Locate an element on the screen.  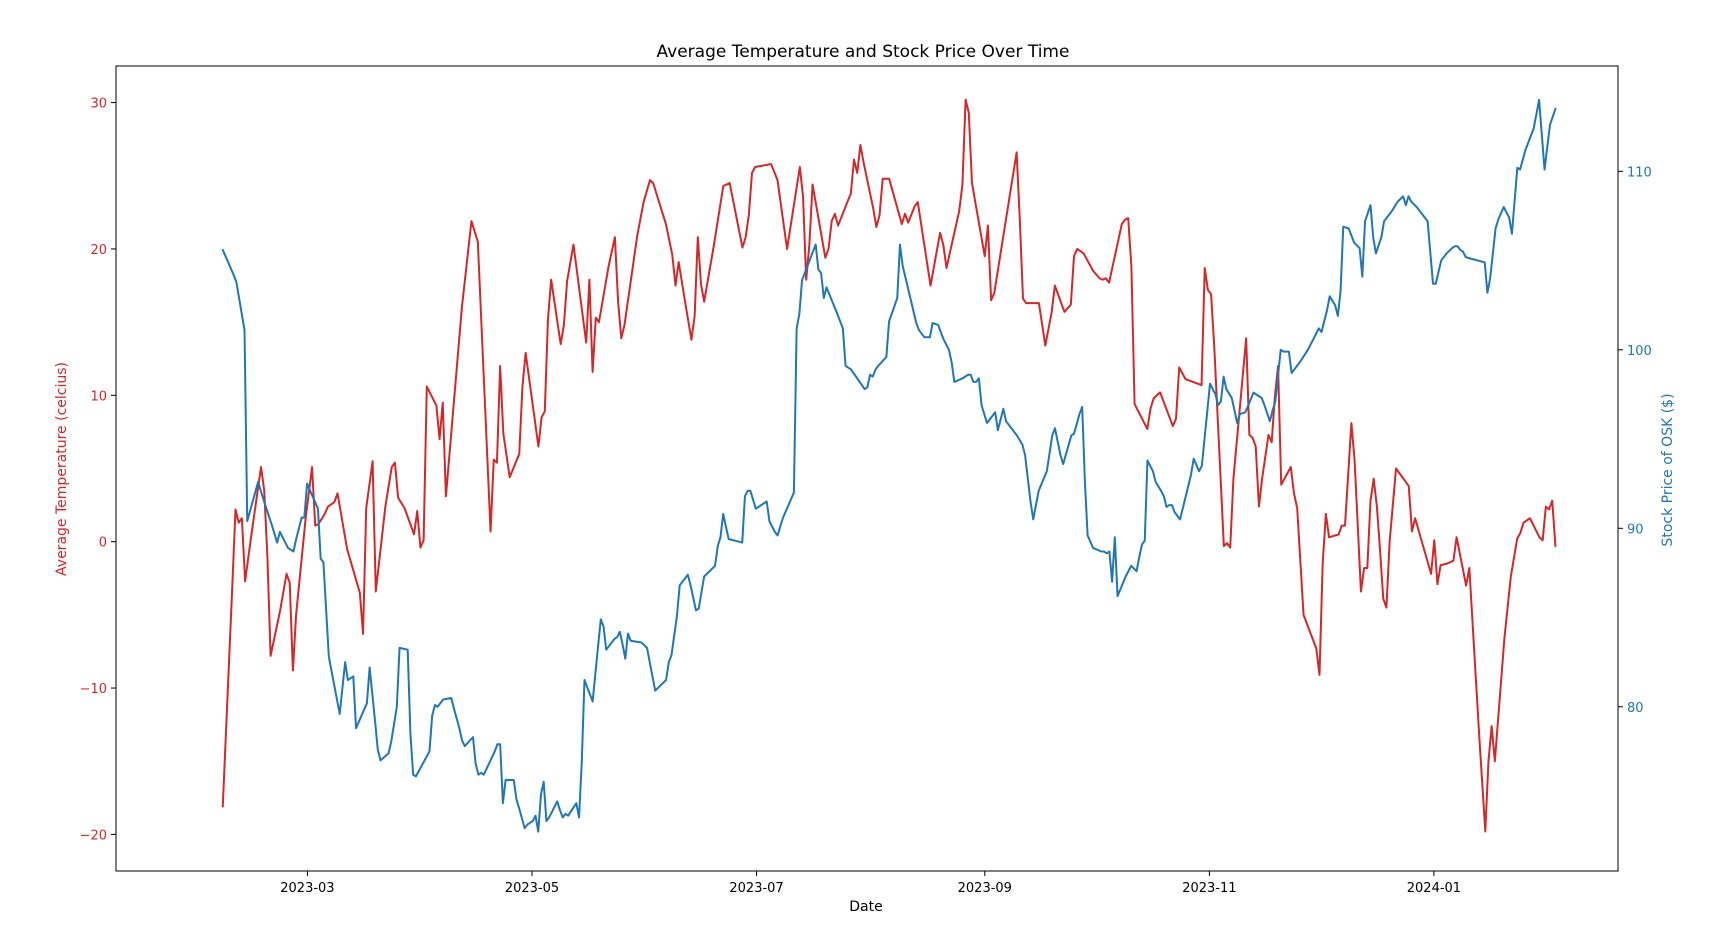
y-right-tick-label: 110 is located at coordinates (1639, 172).